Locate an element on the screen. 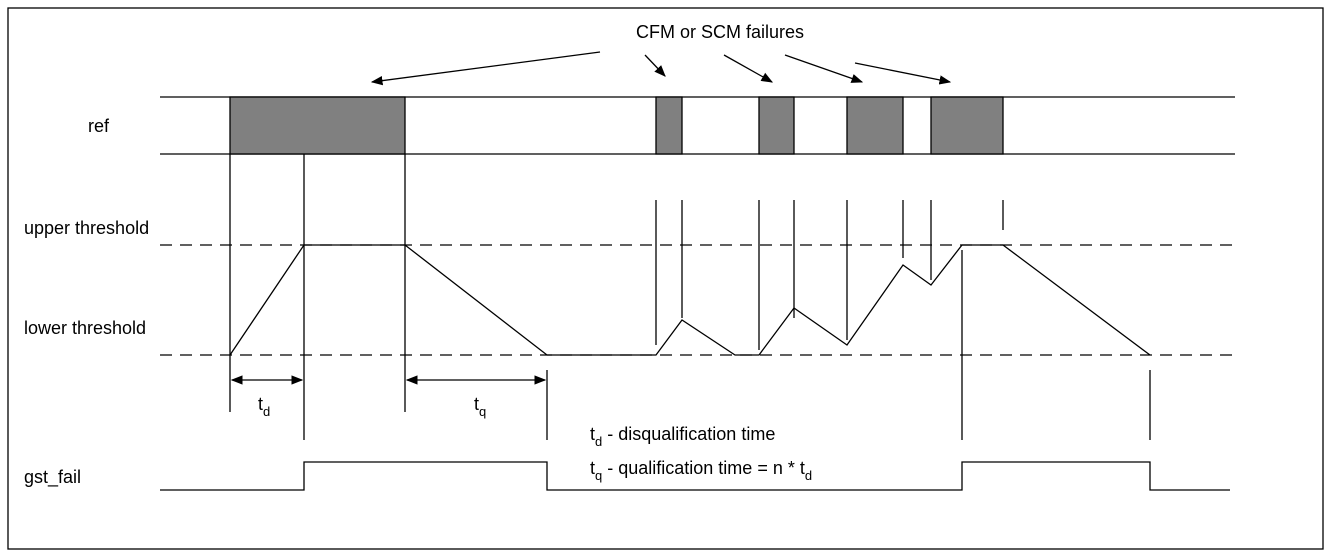  failure-arrows is located at coordinates (661, 68).